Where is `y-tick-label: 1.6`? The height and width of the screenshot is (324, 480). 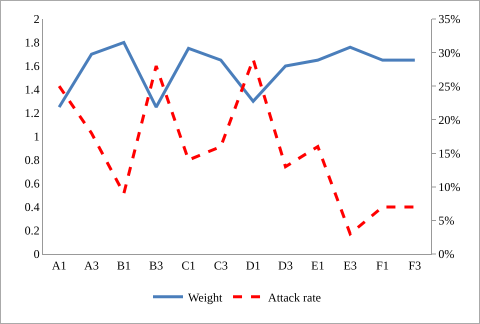
y-tick-label: 1.6 is located at coordinates (32, 66).